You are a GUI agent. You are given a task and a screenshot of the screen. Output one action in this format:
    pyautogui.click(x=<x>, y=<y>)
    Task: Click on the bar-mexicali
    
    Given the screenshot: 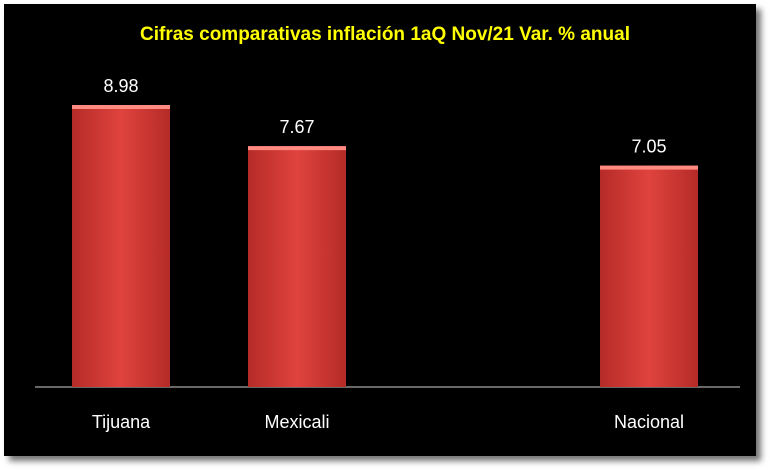 What is the action you would take?
    pyautogui.click(x=297, y=266)
    